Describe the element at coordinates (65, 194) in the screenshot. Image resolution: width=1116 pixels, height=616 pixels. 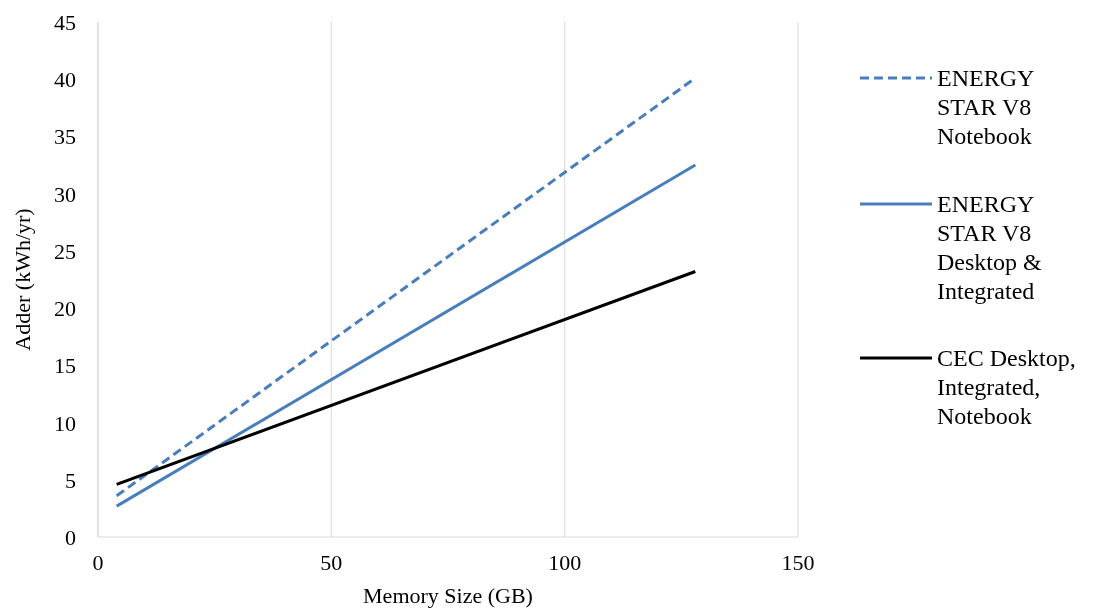
I see `y-tick-label: 30` at that location.